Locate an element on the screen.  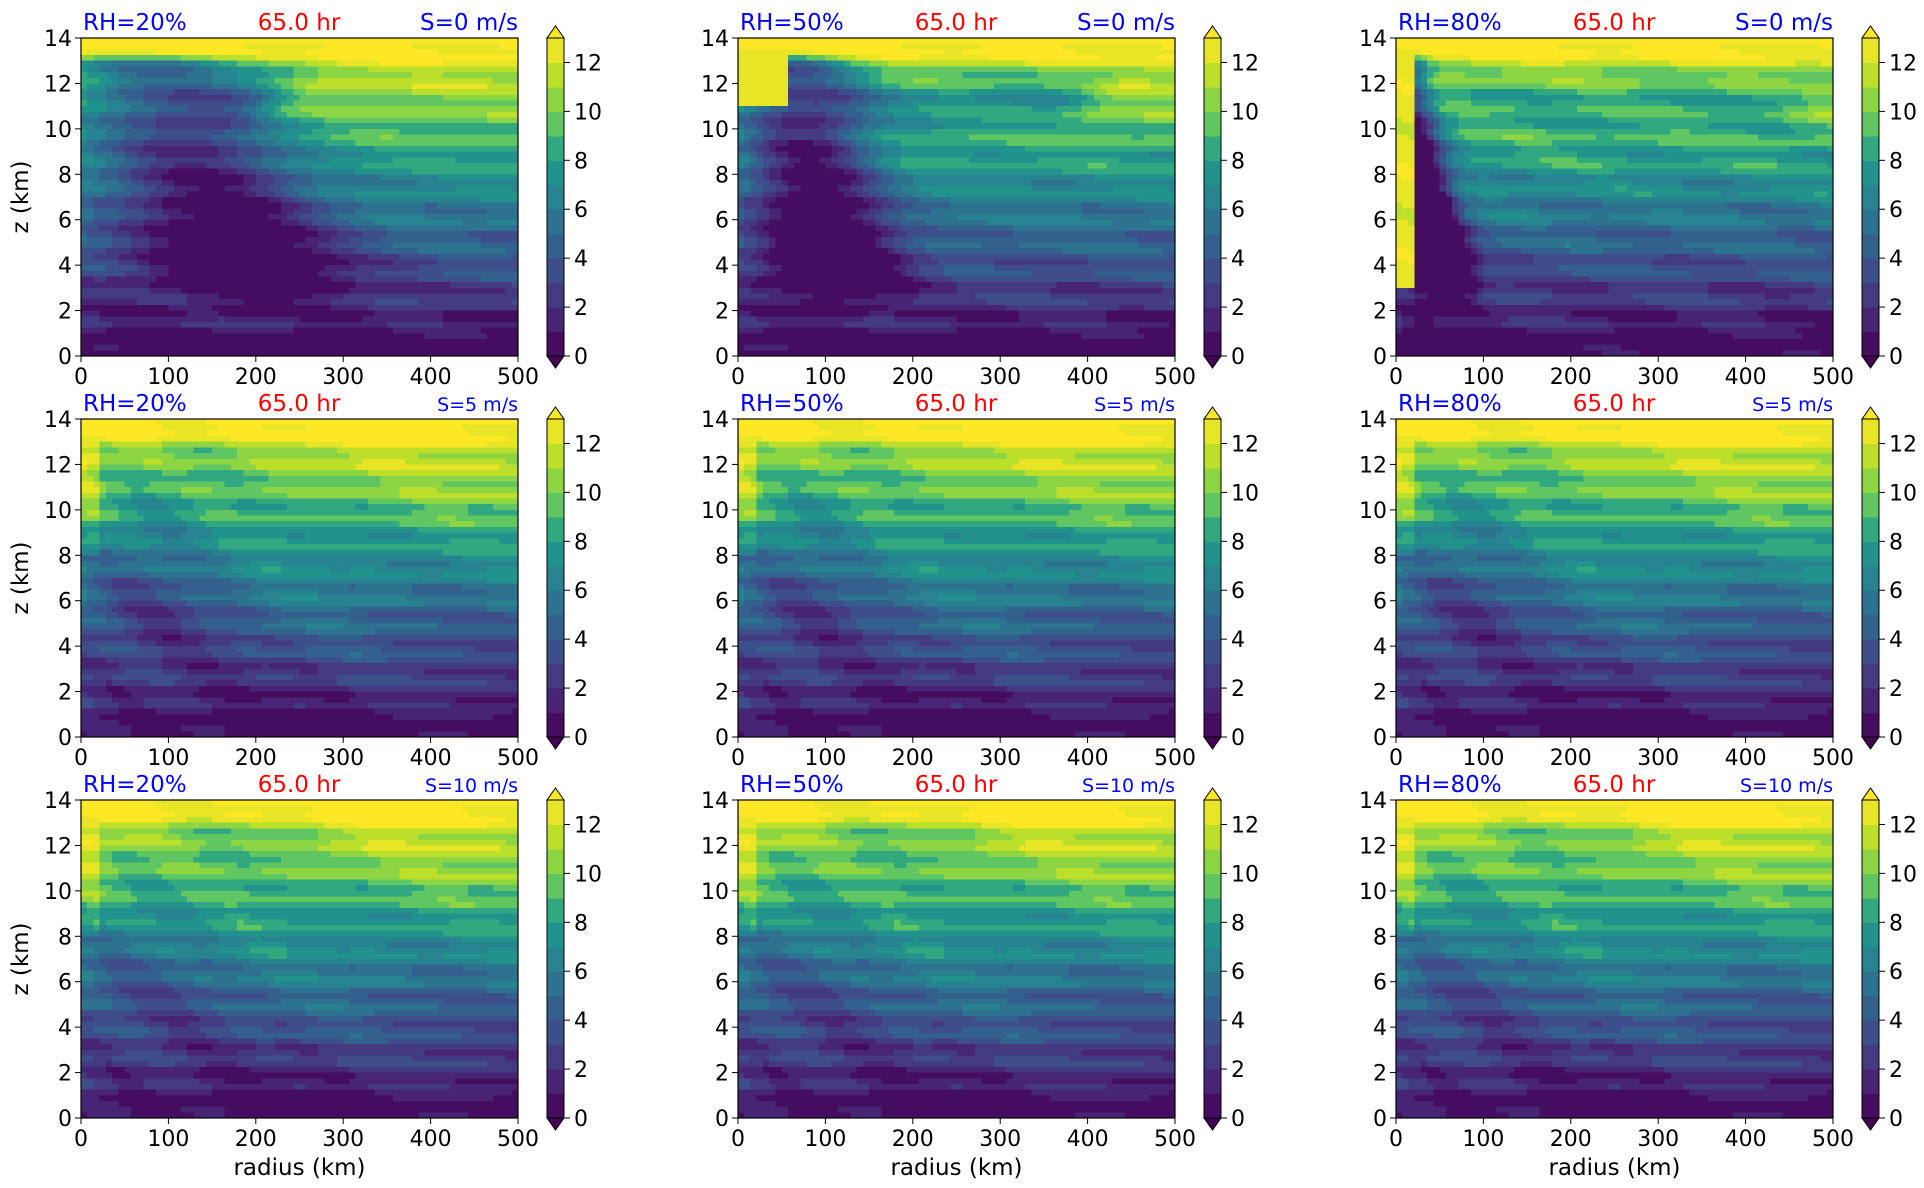
colorbar: 024681012 is located at coordinates (574, 198).